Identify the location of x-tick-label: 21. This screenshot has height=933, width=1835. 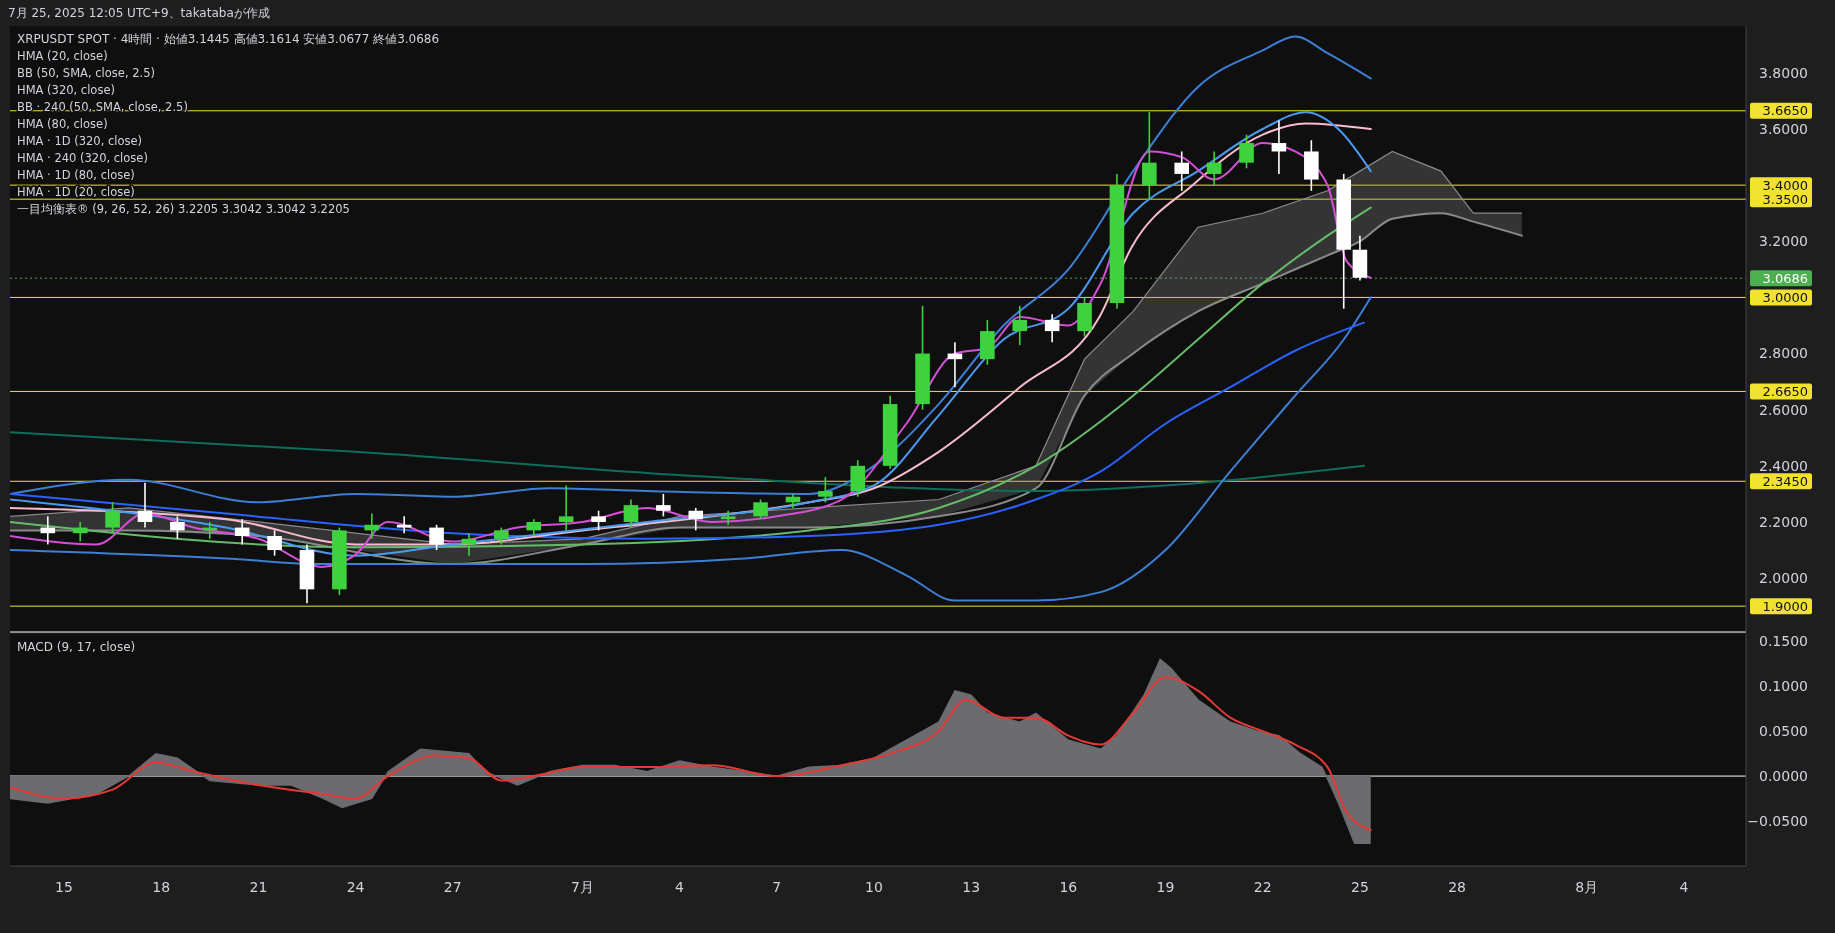
(258, 887).